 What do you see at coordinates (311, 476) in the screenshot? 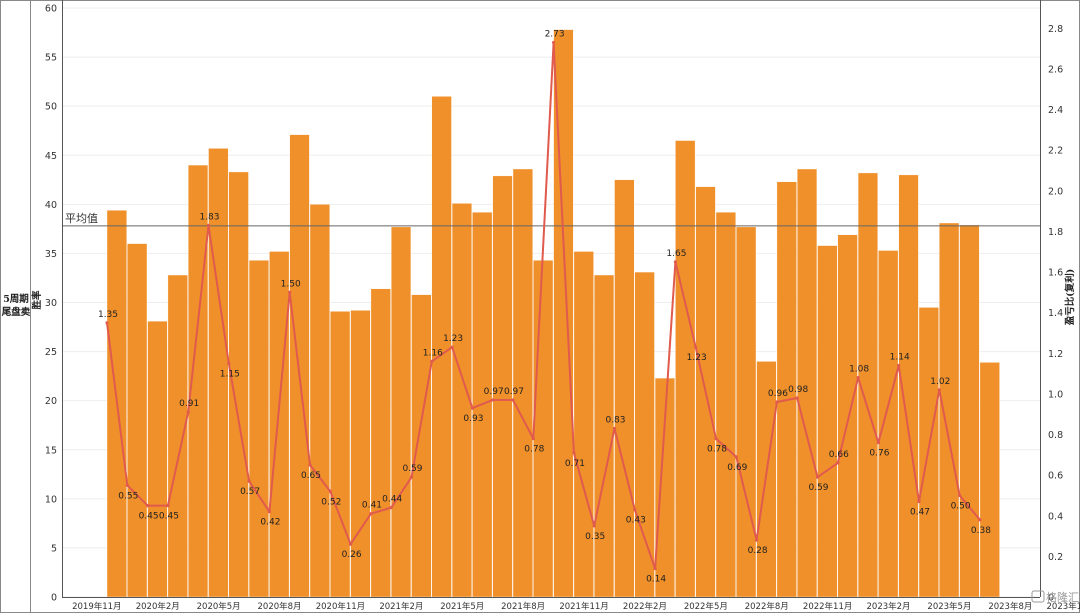
I see `data-label: 0.65` at bounding box center [311, 476].